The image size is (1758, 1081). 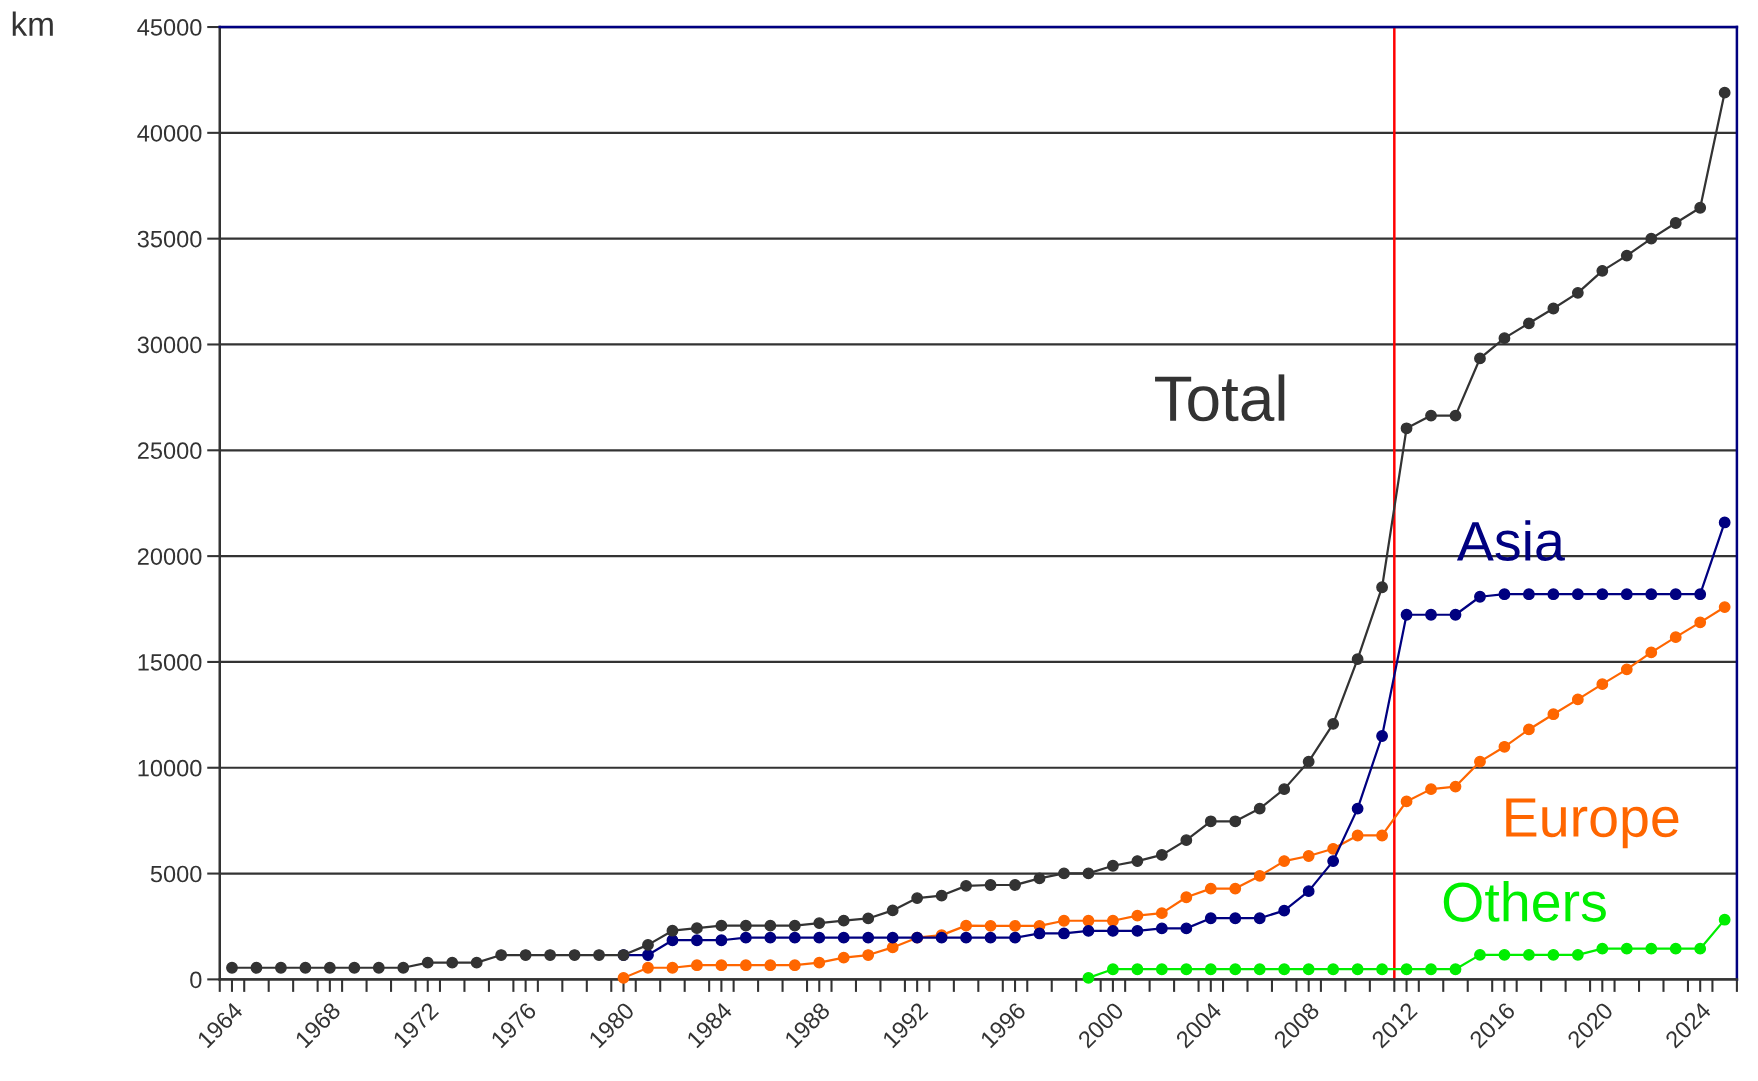 I want to click on series-label: Total, so click(x=1220, y=398).